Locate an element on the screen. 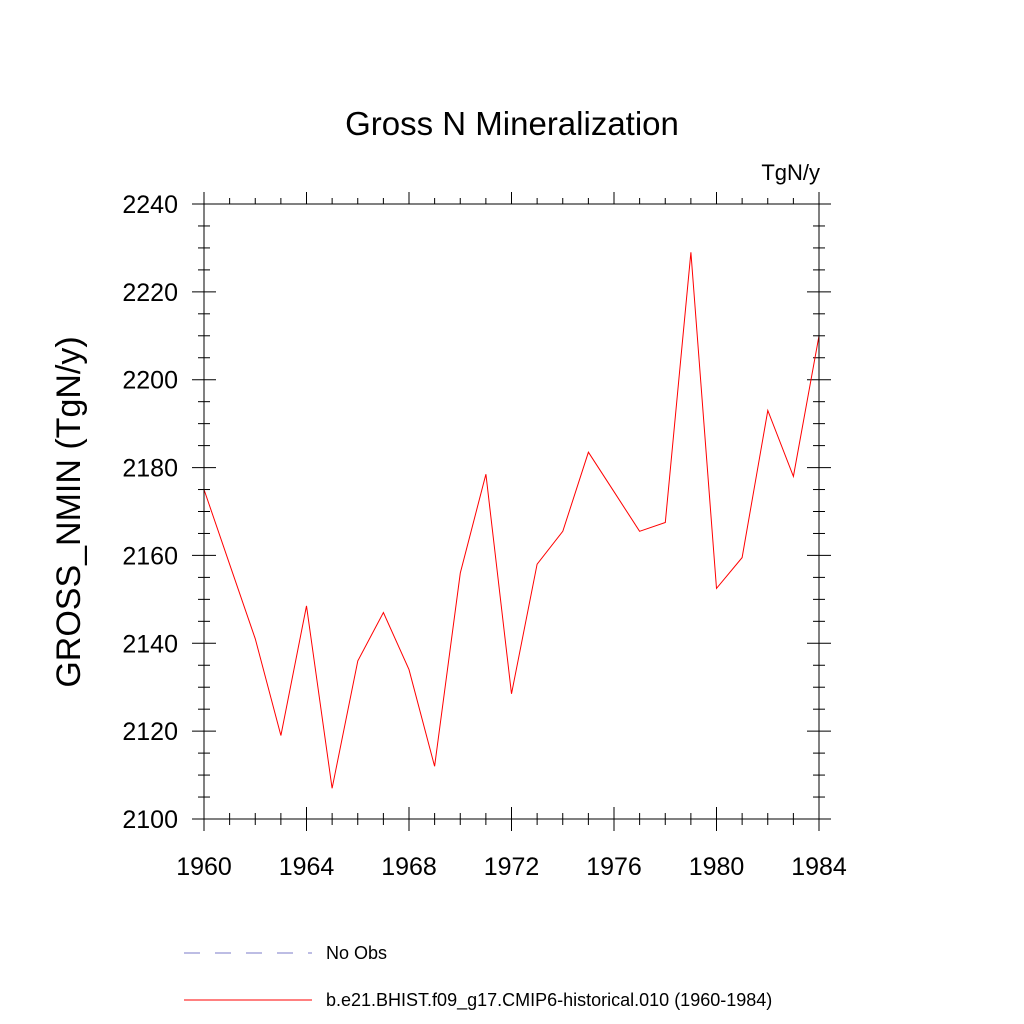 The height and width of the screenshot is (1024, 1024). y-tick-label: 2160 is located at coordinates (150, 556).